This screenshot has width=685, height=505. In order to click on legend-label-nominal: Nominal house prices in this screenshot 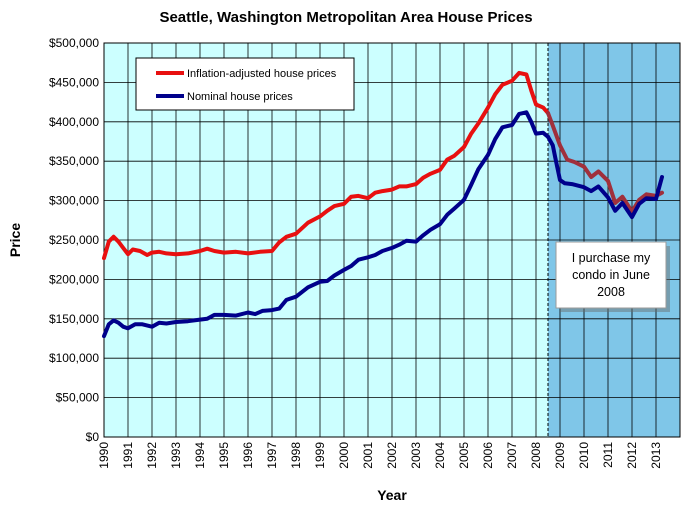, I will do `click(240, 97)`.